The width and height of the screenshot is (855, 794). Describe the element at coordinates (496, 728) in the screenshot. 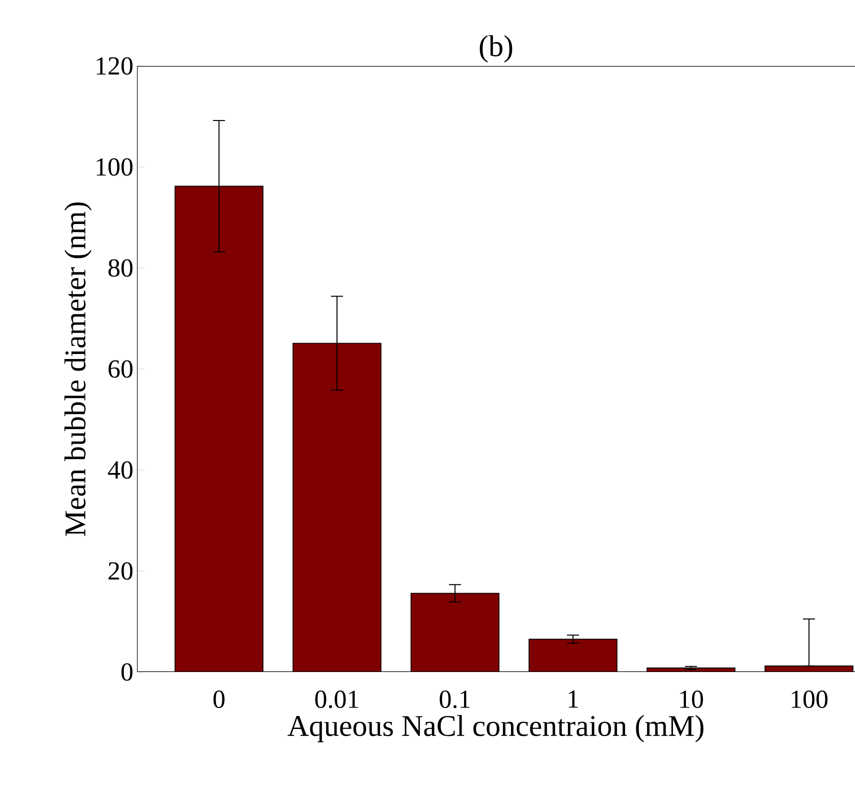

I see `x-axis-title: Aqueous NaCl concentraion (mM)` at that location.